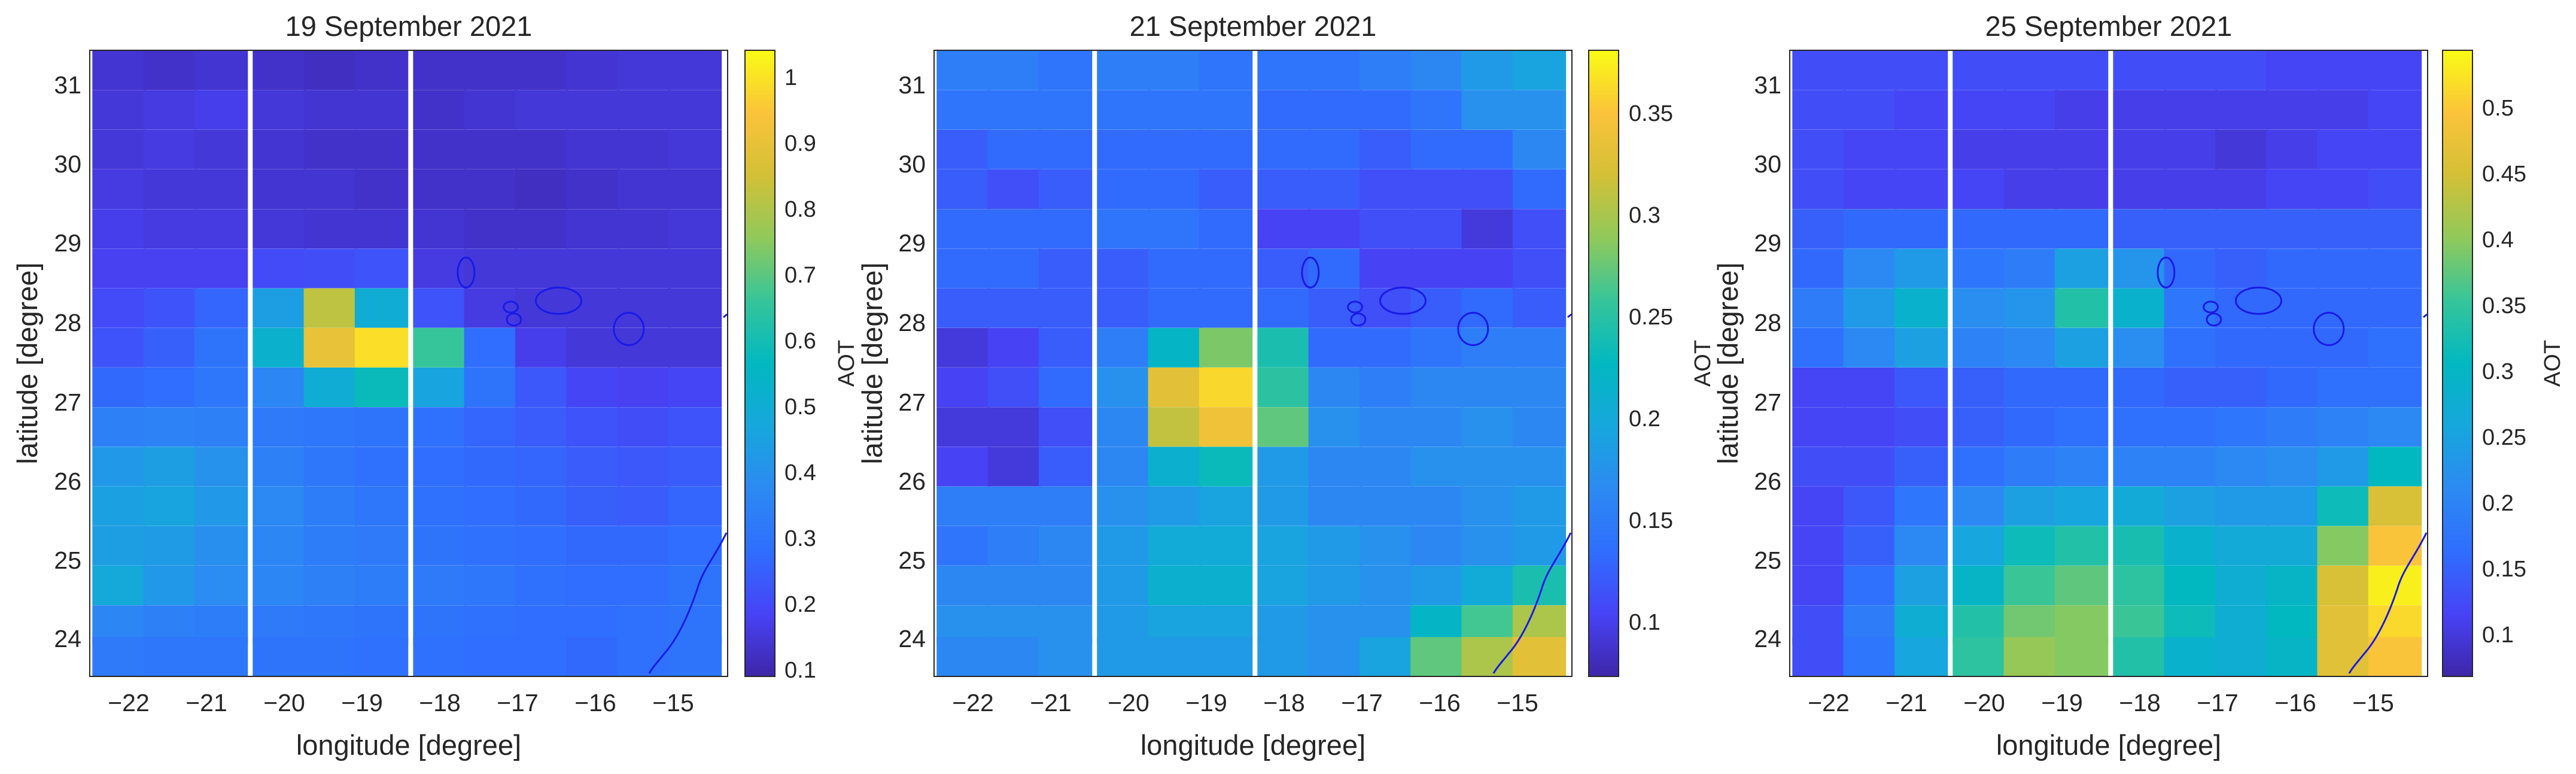  What do you see at coordinates (1440, 703) in the screenshot?
I see `x-tick-label: −16` at bounding box center [1440, 703].